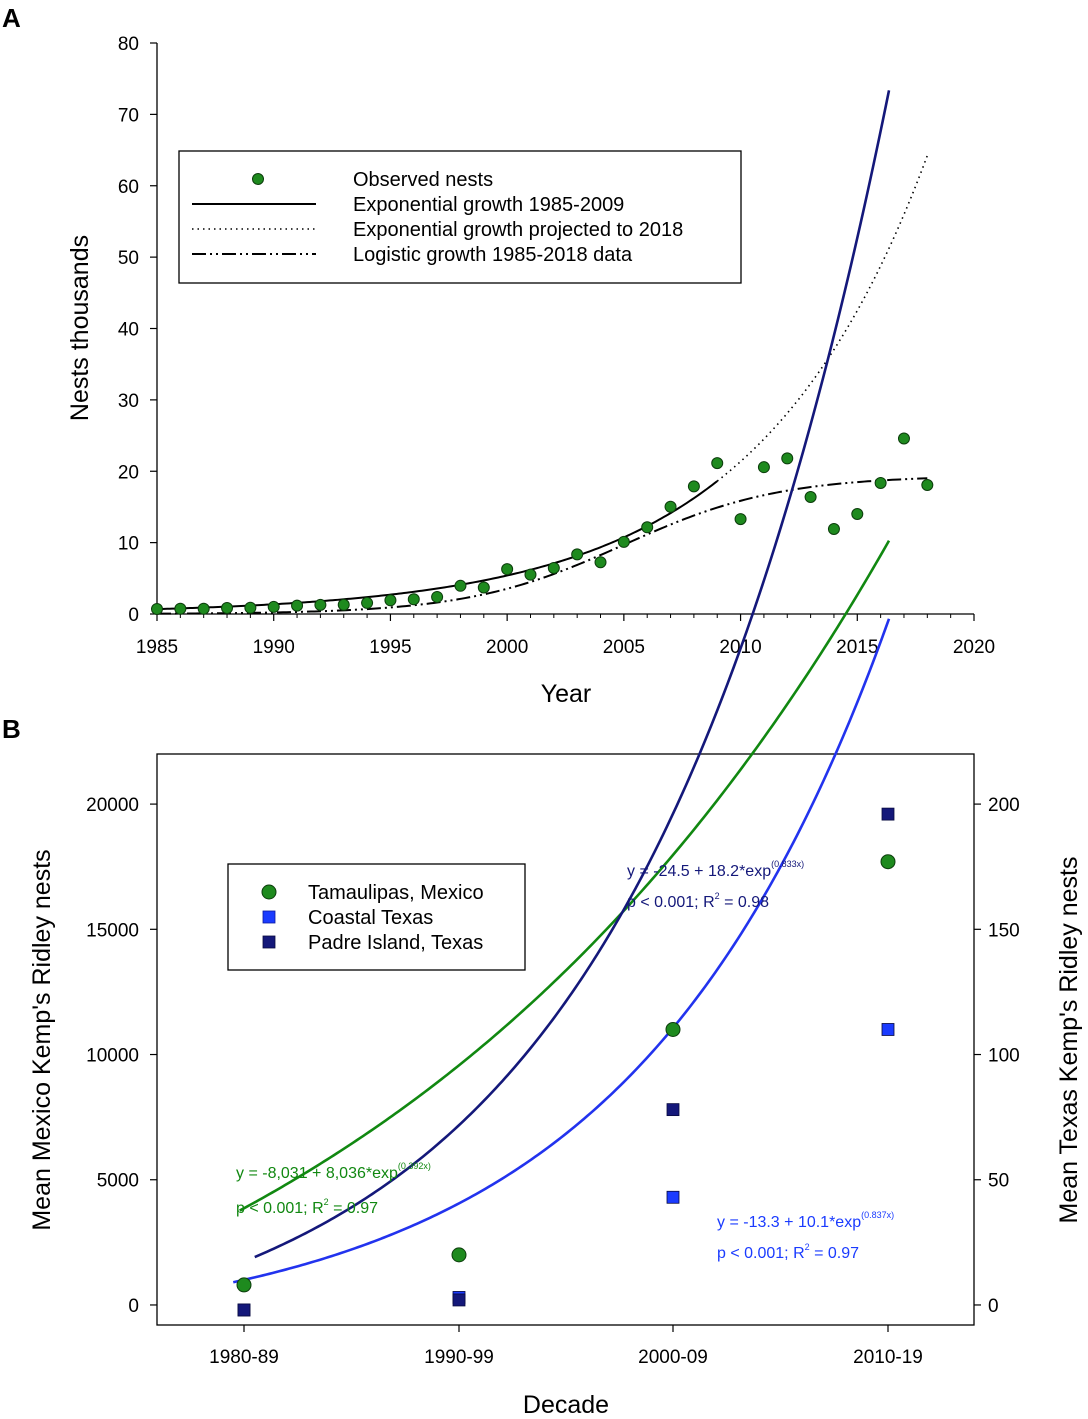  Describe the element at coordinates (566, 1405) in the screenshot. I see `panel-b-x-axis-title: Decade` at that location.